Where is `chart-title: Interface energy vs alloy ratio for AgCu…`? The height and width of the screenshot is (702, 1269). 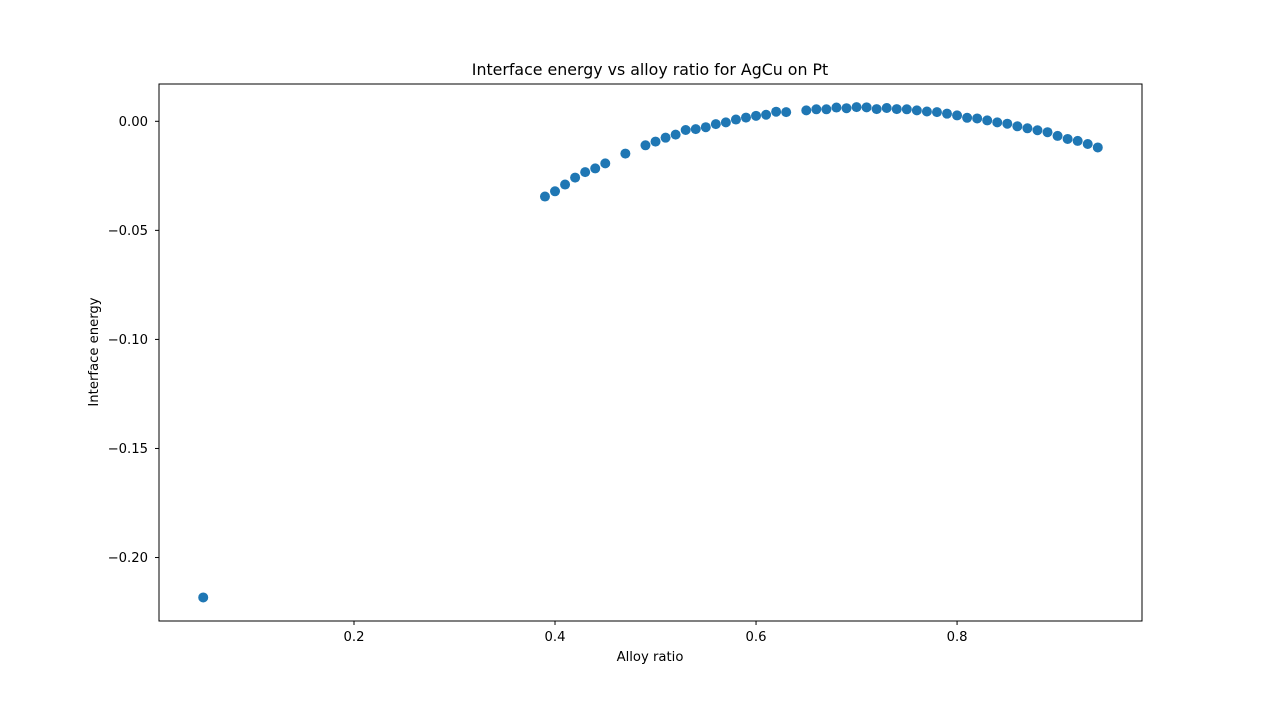
chart-title: Interface energy vs alloy ratio for AgCu… is located at coordinates (650, 69).